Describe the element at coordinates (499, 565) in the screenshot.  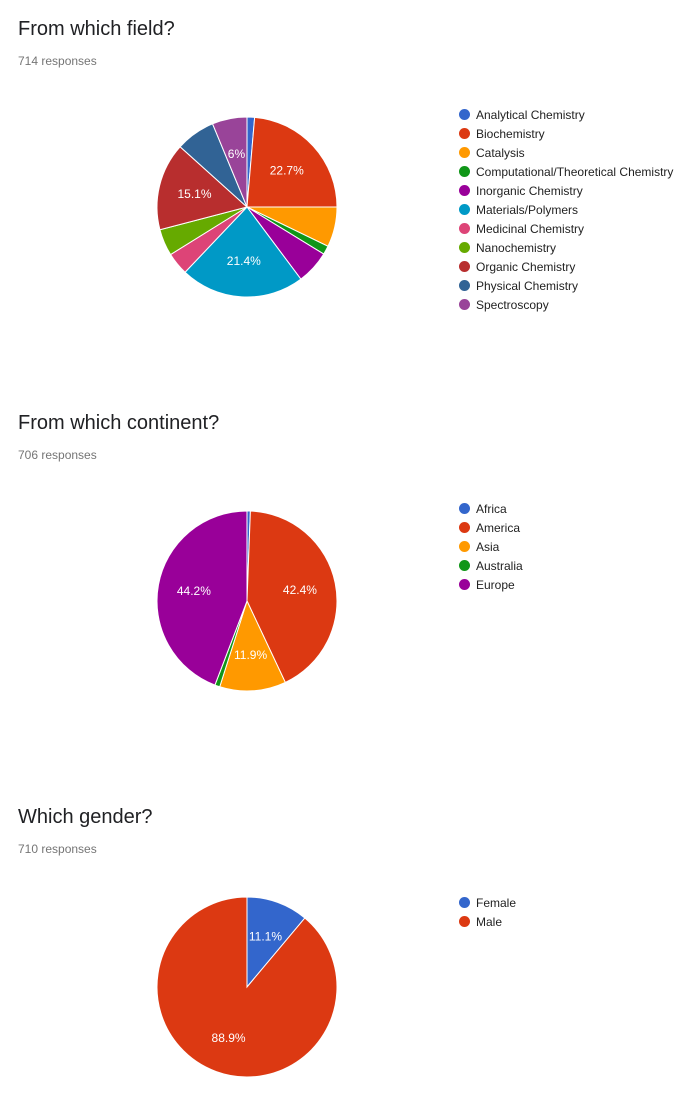
I see `legend-label: Australia` at that location.